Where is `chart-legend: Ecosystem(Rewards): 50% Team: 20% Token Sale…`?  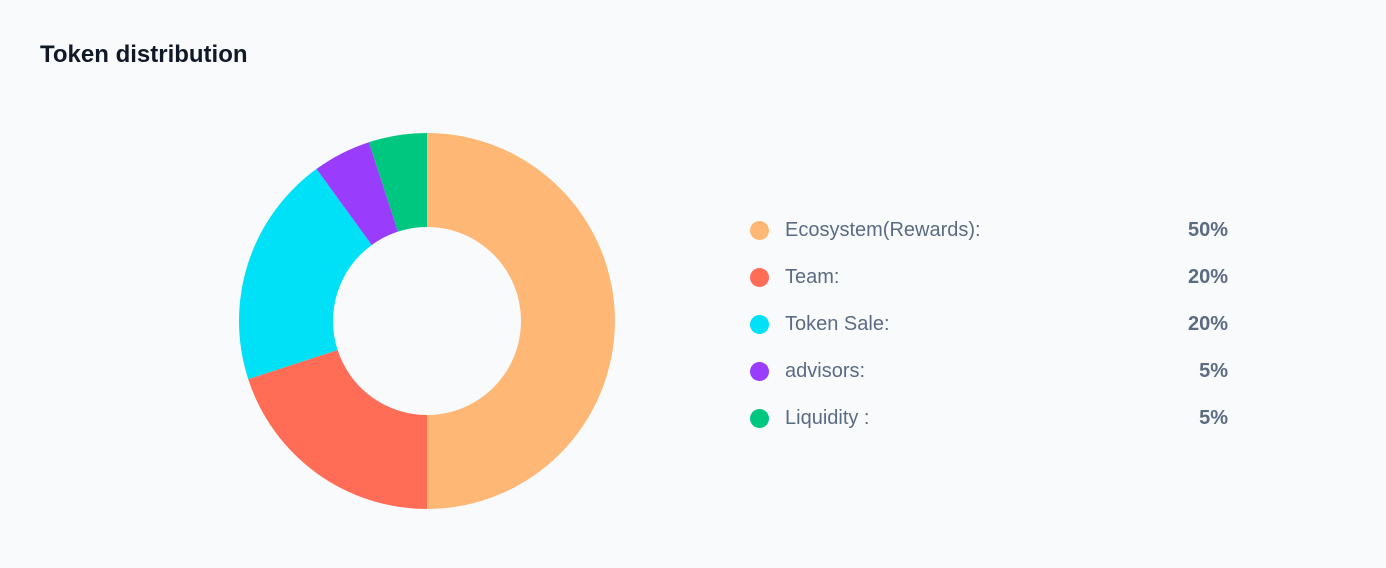 chart-legend: Ecosystem(Rewards): 50% Team: 20% Token Sale… is located at coordinates (990, 324).